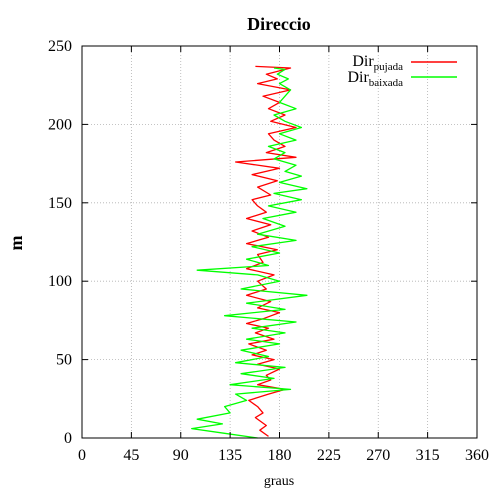 The width and height of the screenshot is (504, 503). What do you see at coordinates (279, 24) in the screenshot?
I see `chart-title: Direccio` at bounding box center [279, 24].